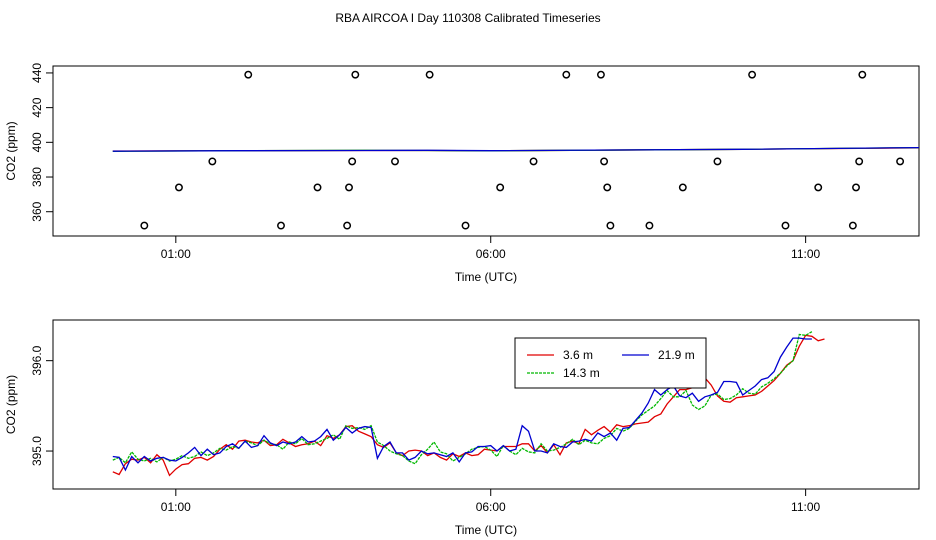 Image resolution: width=936 pixels, height=540 pixels. I want to click on legend: 3.6 m 14.3 m 21.9 m, so click(610, 363).